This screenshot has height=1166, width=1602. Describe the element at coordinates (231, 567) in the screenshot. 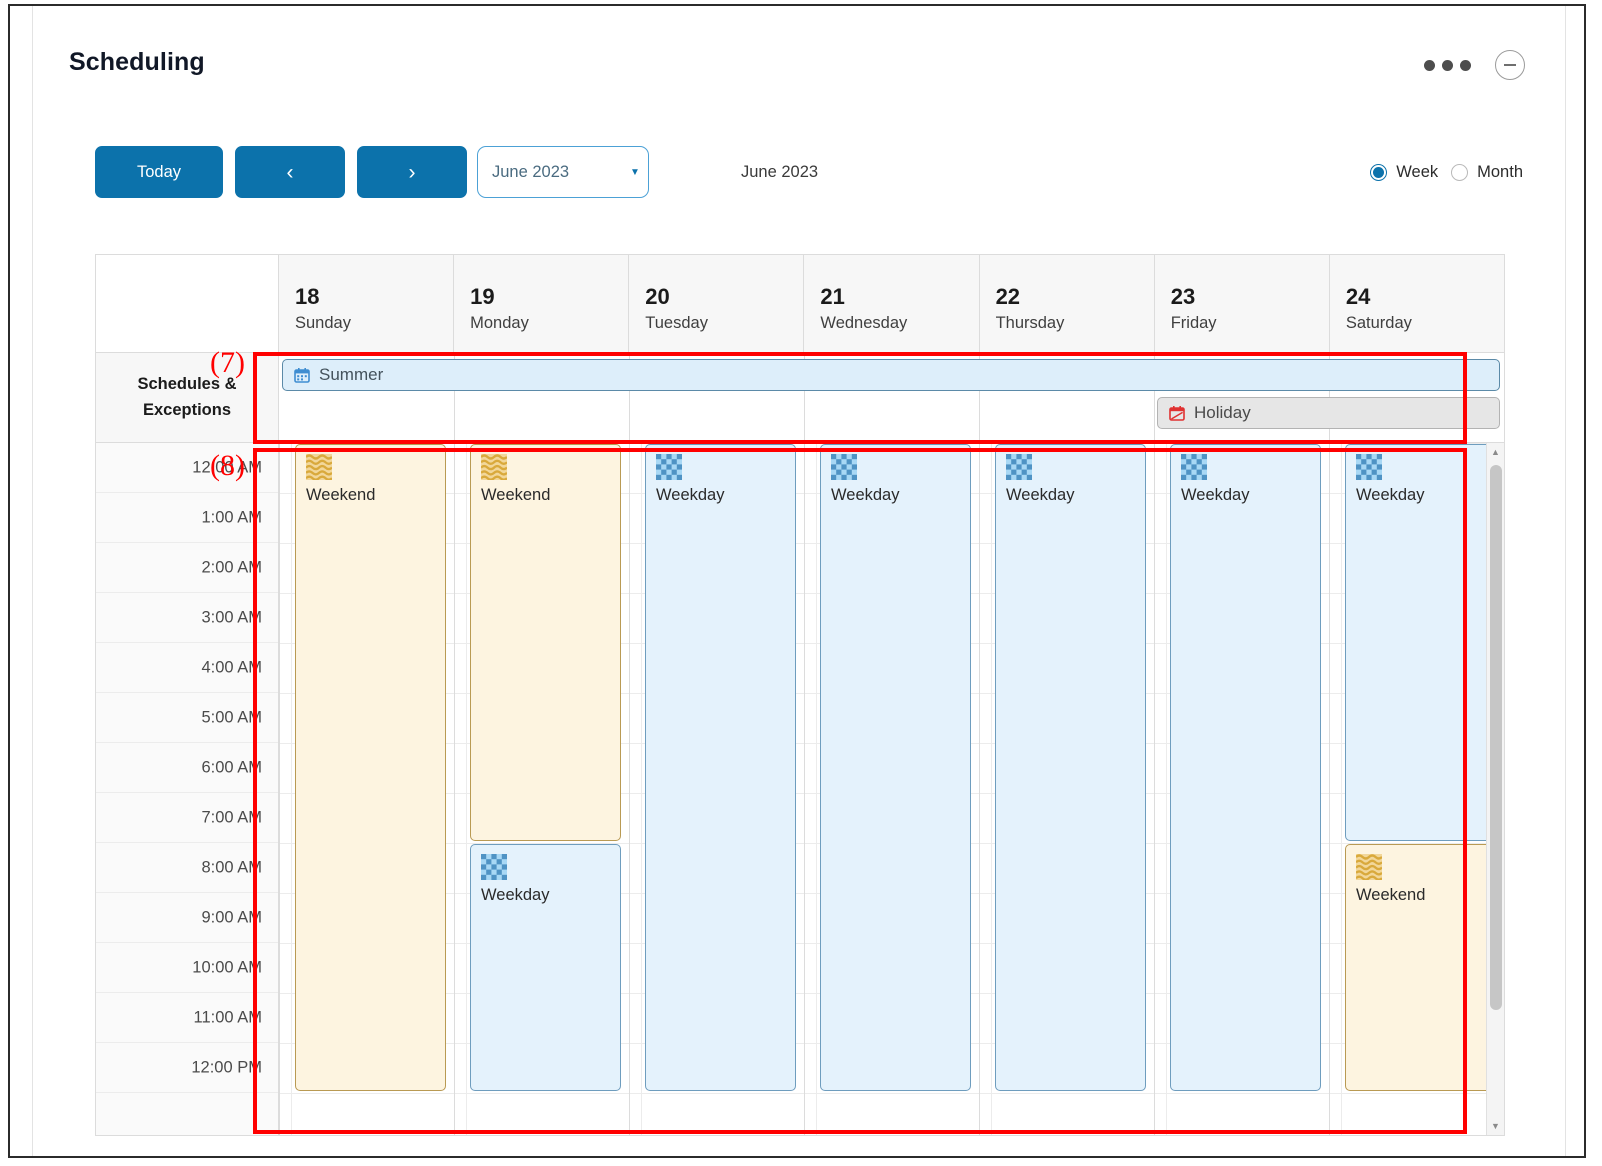

I see `time-label: 2:00 AM` at that location.